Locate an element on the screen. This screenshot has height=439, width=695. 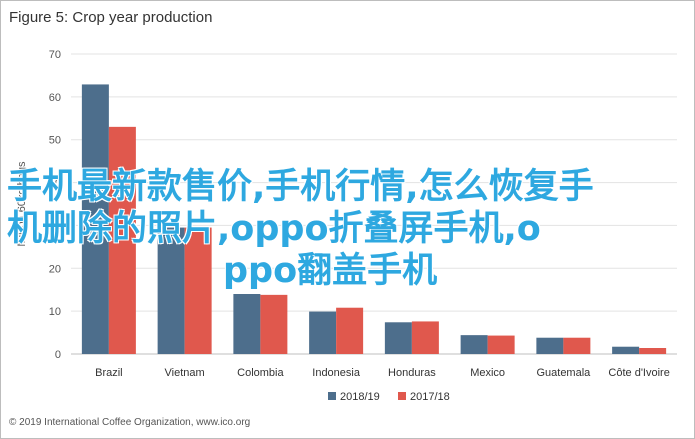
y-axis-label: Million 60kg bags is located at coordinates (22, 203).